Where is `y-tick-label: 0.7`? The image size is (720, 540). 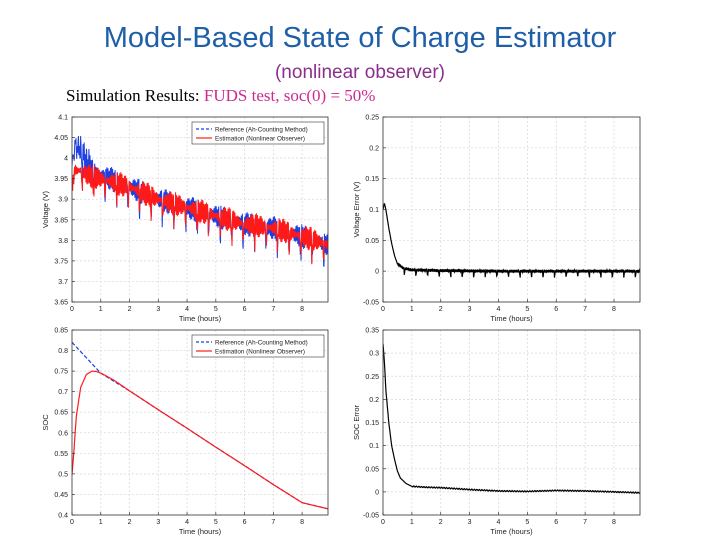 y-tick-label: 0.7 is located at coordinates (63, 392).